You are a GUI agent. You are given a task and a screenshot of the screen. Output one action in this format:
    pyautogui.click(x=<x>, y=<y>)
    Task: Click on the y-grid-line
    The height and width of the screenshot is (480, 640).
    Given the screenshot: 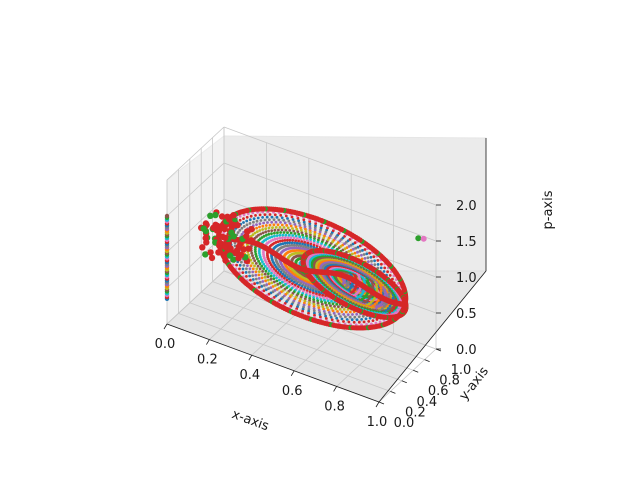 What is the action you would take?
    pyautogui.click(x=295, y=342)
    